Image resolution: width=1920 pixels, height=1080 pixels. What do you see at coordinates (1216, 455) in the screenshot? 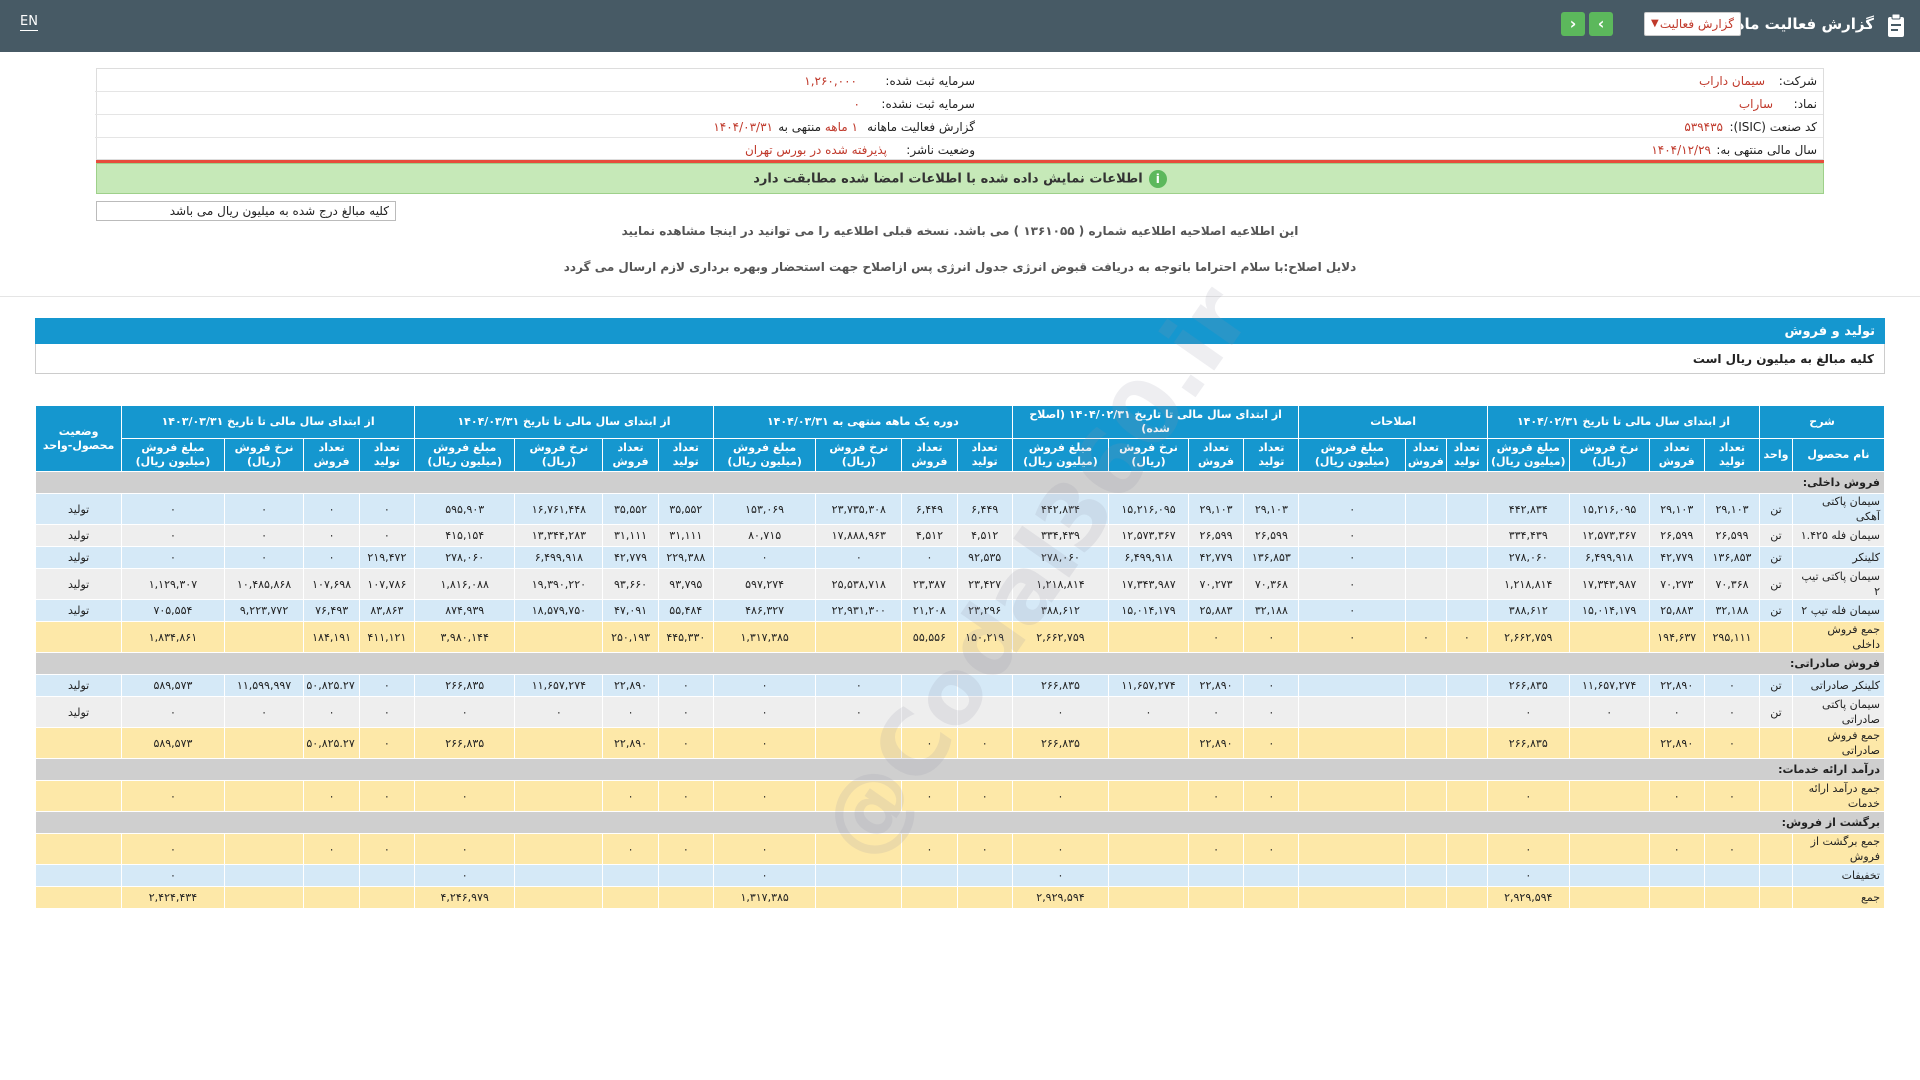
I see `column-header-sale: تعداد فروش` at bounding box center [1216, 455].